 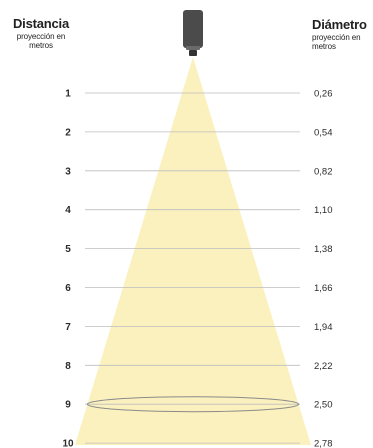 What do you see at coordinates (193, 29) in the screenshot?
I see `projector-body` at bounding box center [193, 29].